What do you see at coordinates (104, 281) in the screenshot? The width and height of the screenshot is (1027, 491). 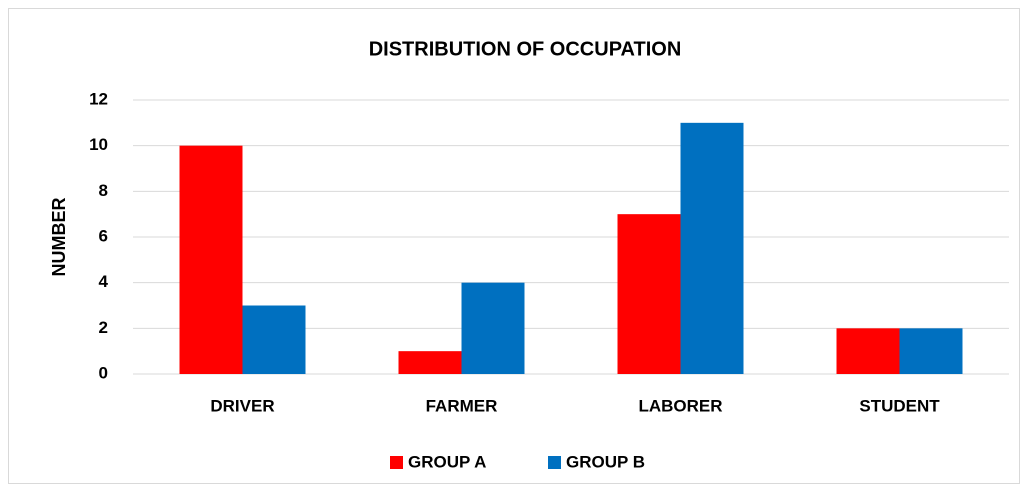 I see `y-tick-label: 4` at bounding box center [104, 281].